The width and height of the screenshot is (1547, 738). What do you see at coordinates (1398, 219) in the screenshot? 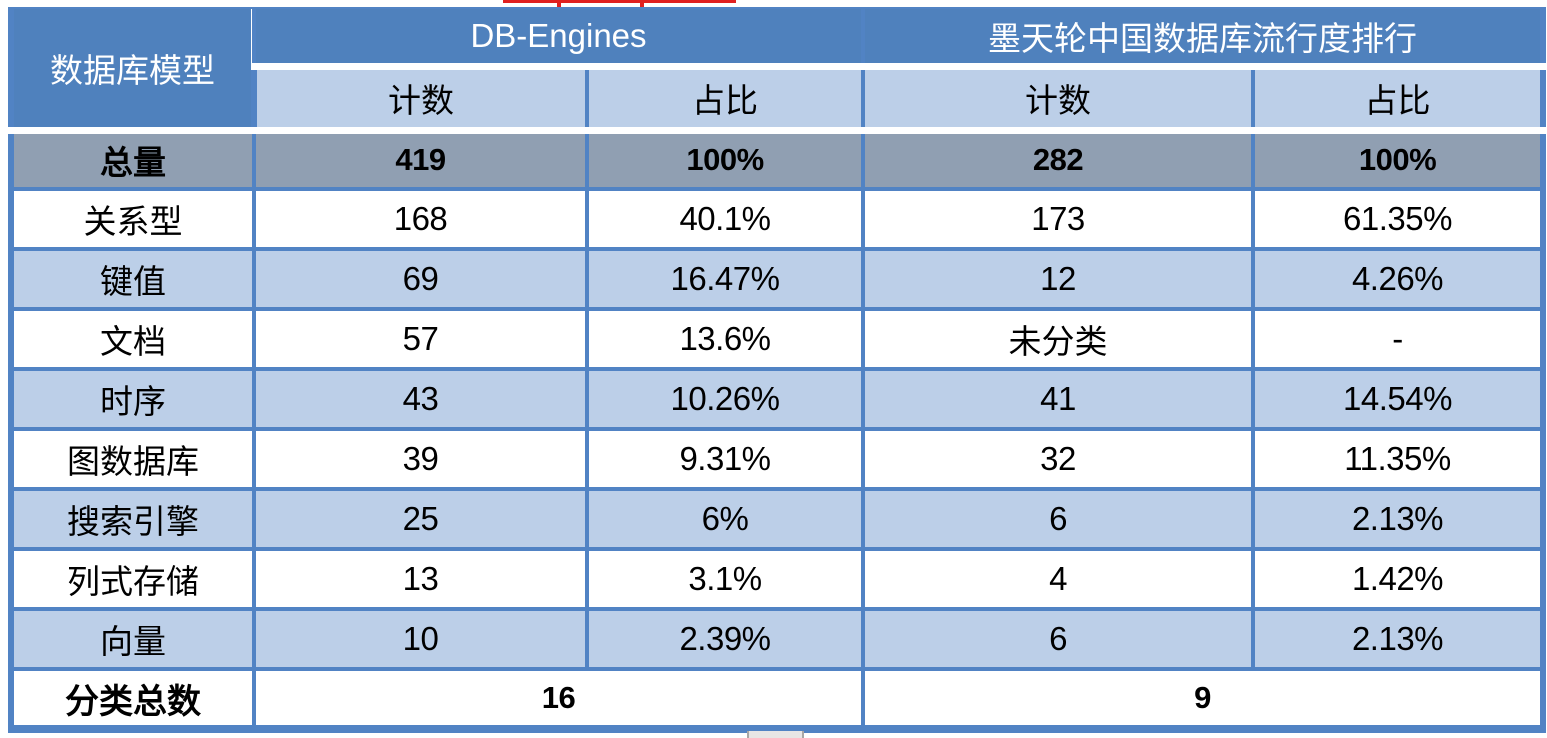
I see `cell-modb-share: 61.35%` at bounding box center [1398, 219].